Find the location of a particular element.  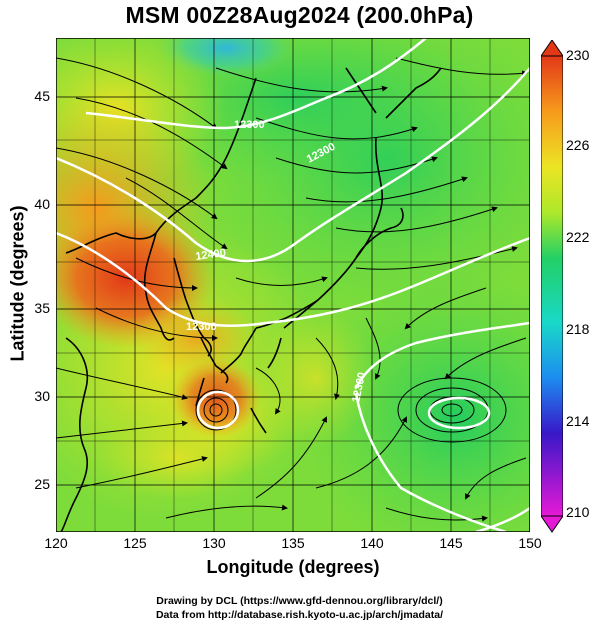

x-tick-label: 150 is located at coordinates (530, 543).